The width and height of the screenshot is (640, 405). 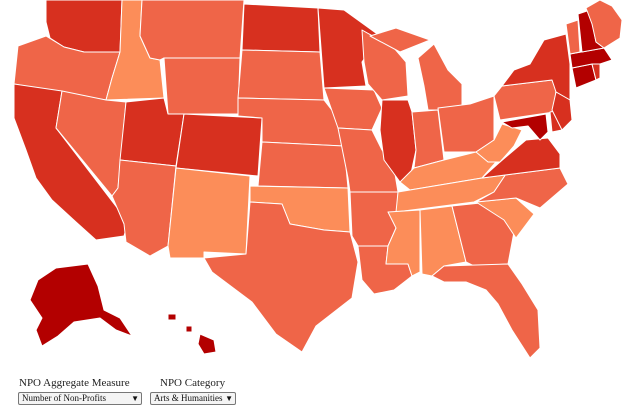 What do you see at coordinates (486, 311) in the screenshot?
I see `state-florida: Florida` at bounding box center [486, 311].